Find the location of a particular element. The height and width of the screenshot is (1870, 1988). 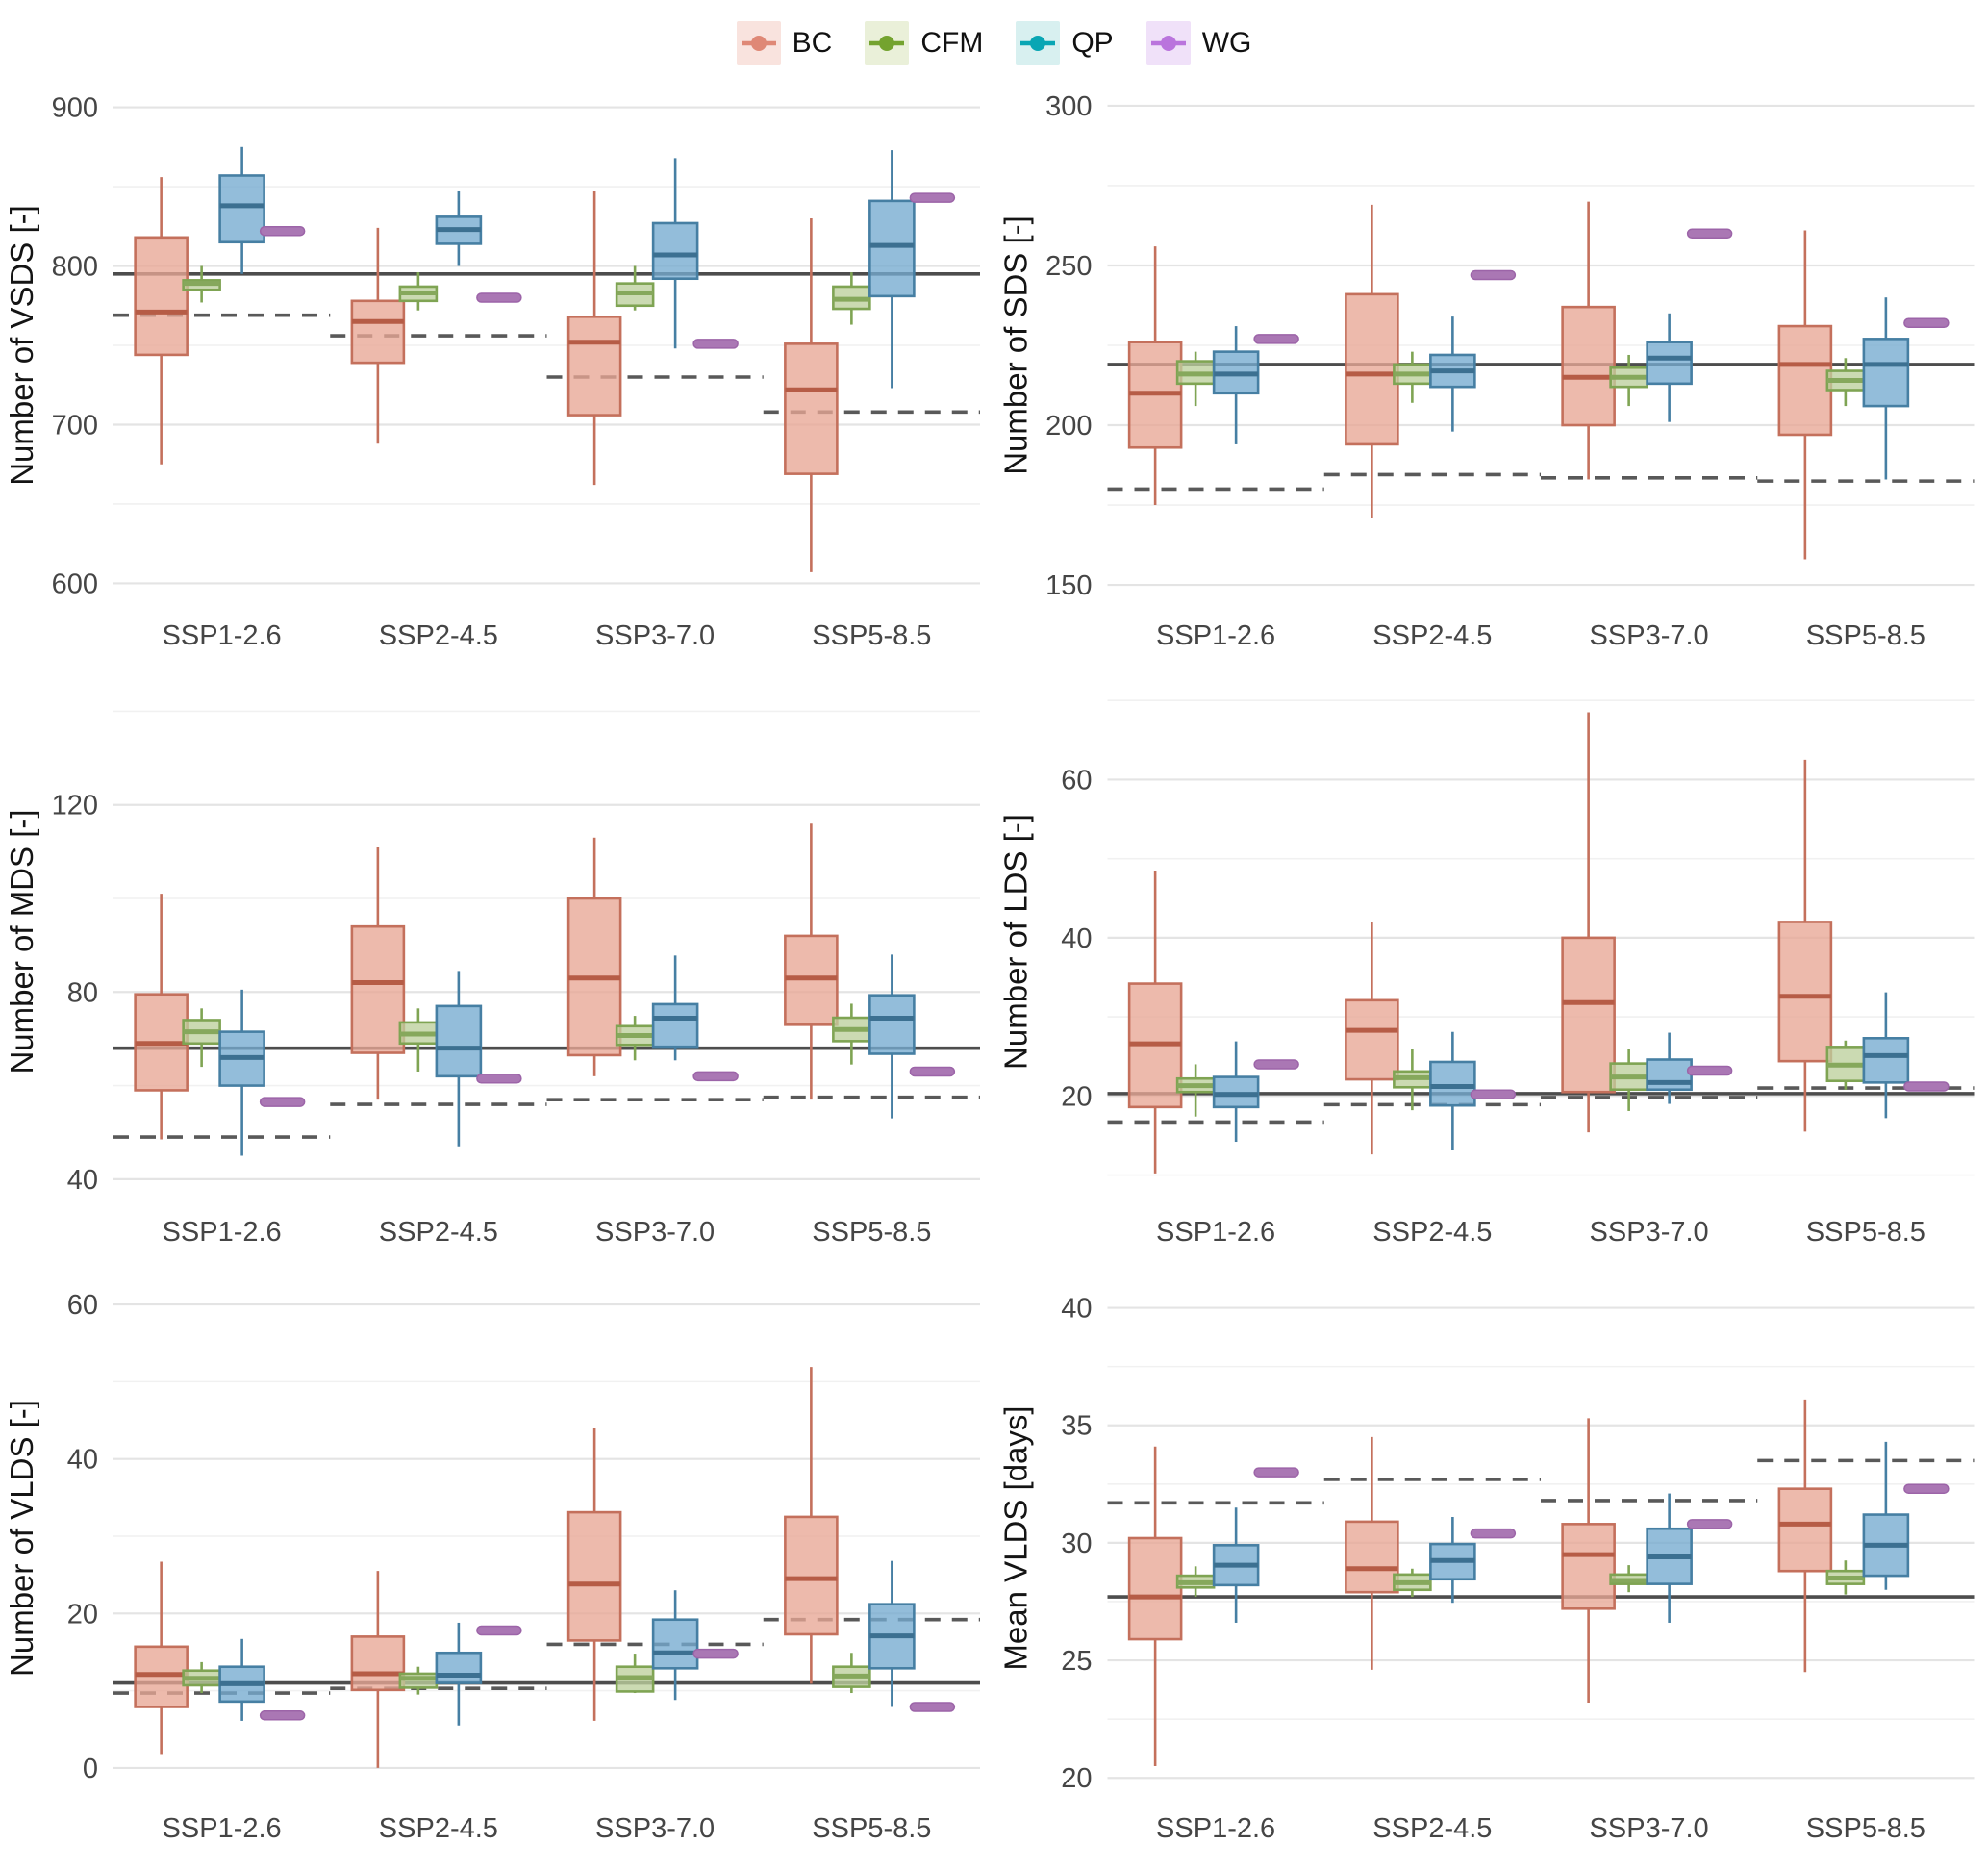

y-axis-title: Number of VSDS [-] is located at coordinates (21, 345).